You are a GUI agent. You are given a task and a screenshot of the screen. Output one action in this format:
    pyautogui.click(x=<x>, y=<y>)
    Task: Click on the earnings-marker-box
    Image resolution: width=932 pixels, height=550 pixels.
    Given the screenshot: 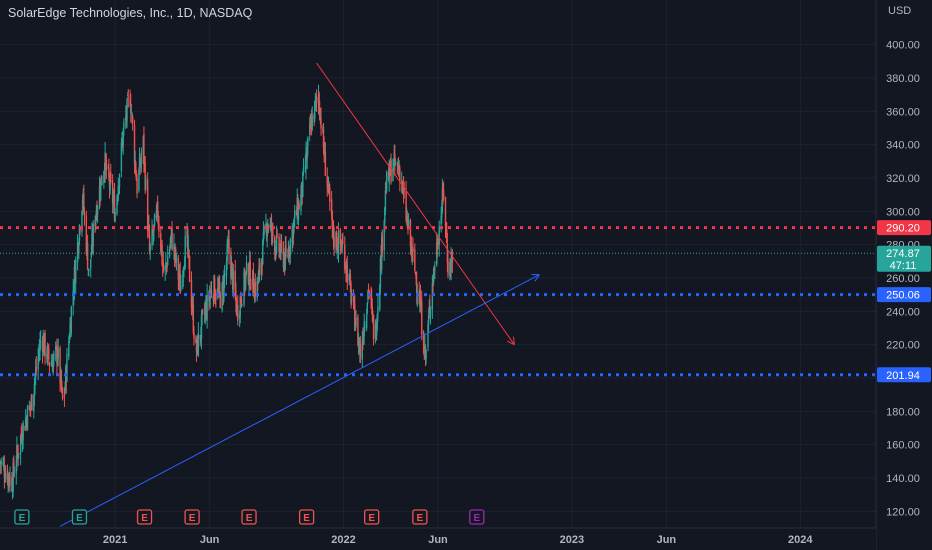 What is the action you would take?
    pyautogui.click(x=144, y=517)
    